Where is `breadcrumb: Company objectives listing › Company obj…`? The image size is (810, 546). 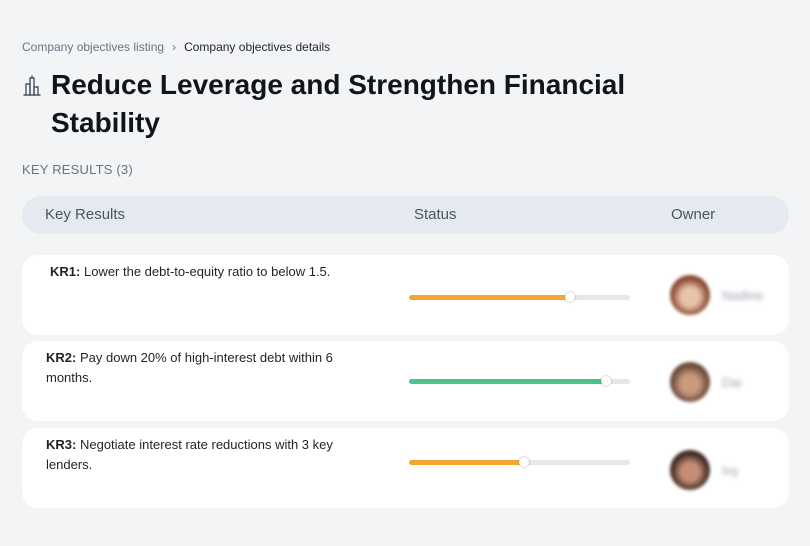 breadcrumb: Company objectives listing › Company obj… is located at coordinates (176, 47).